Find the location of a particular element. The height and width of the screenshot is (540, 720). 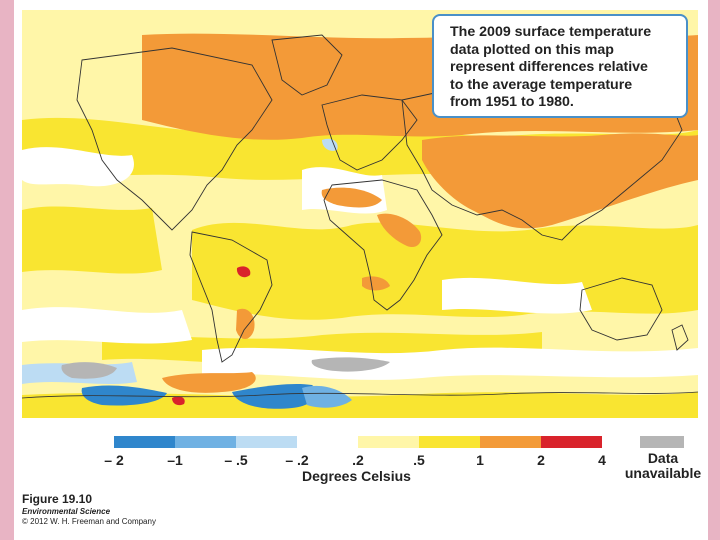

legend-tick-label: – .2 is located at coordinates (297, 460).